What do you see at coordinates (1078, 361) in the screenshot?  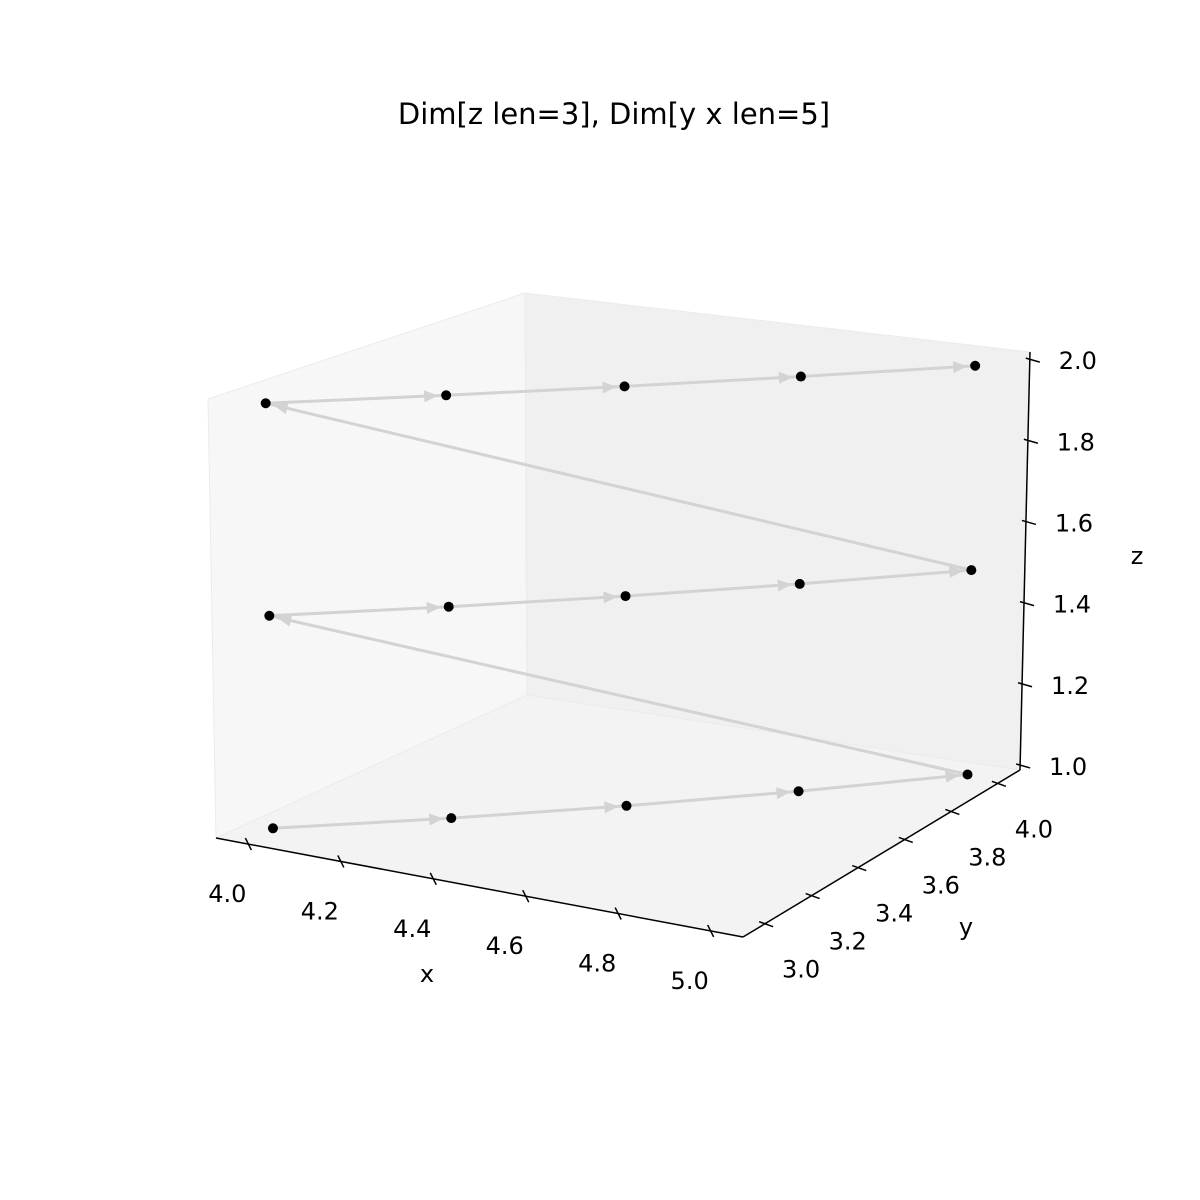 I see `z-tick-label: 2.0` at bounding box center [1078, 361].